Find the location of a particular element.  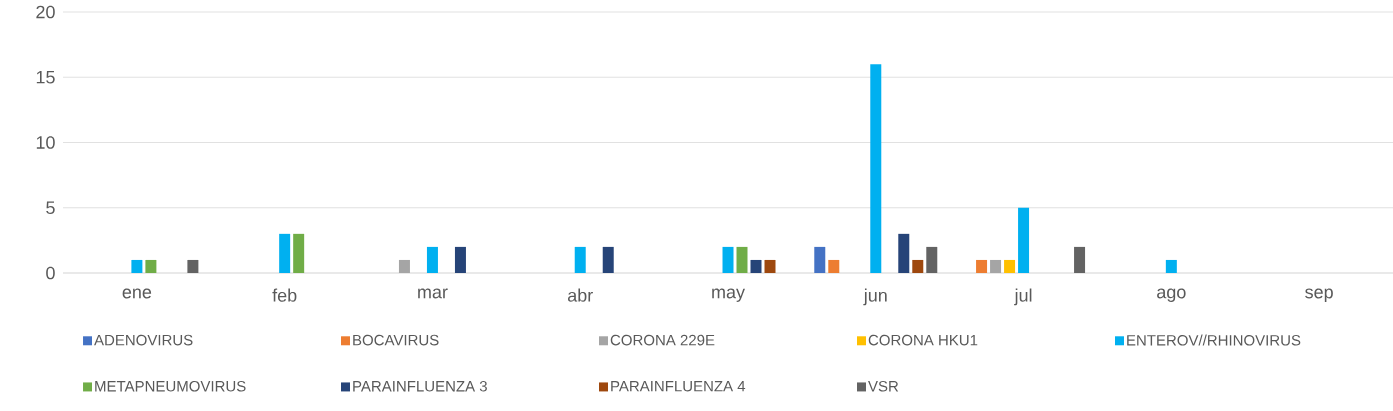

x-tick-label: mar is located at coordinates (433, 293).